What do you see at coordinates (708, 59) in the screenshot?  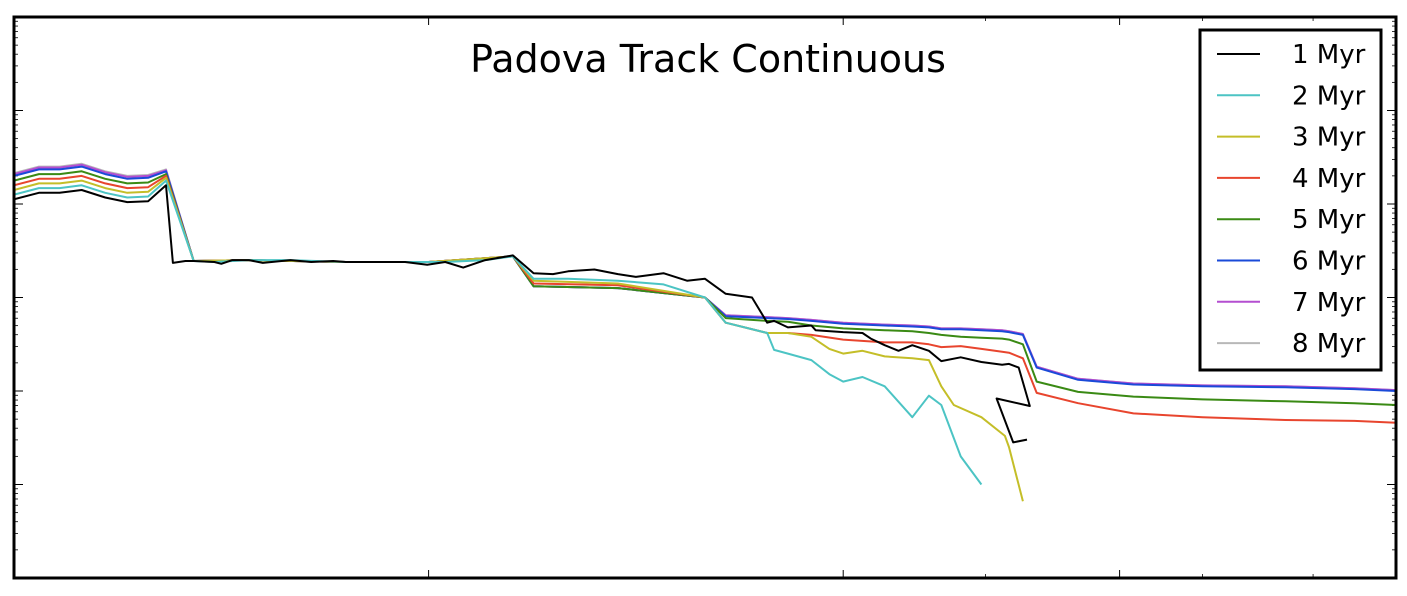 I see `chart-title: Padova Track Continuous` at bounding box center [708, 59].